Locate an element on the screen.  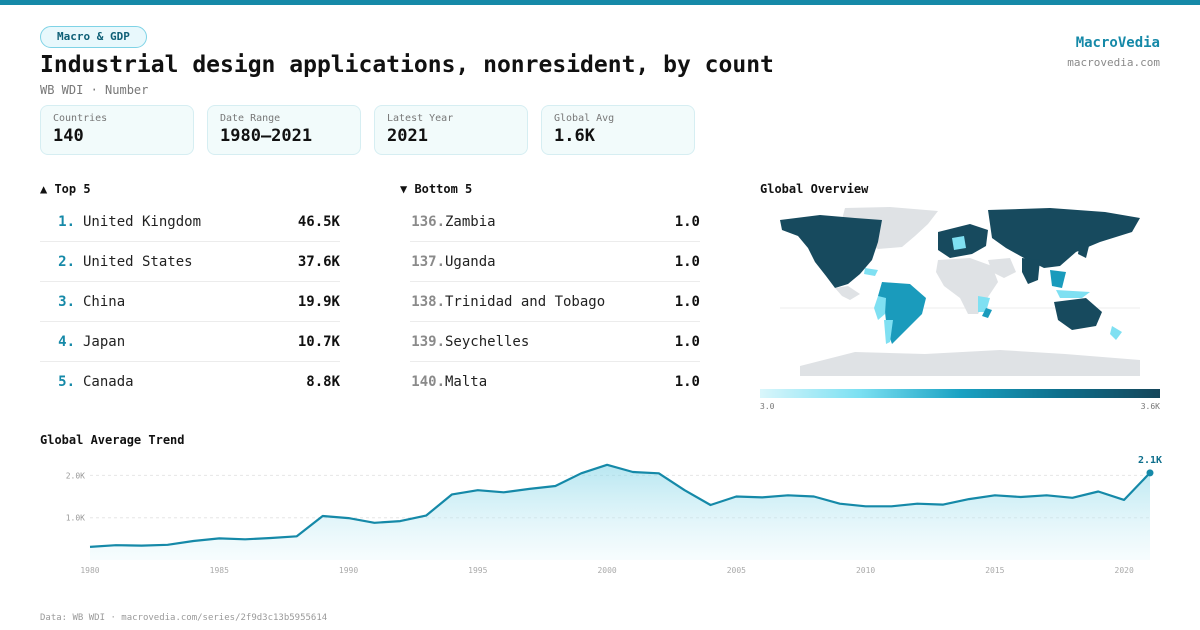
stat-value: 1980–2021 is located at coordinates (266, 136).